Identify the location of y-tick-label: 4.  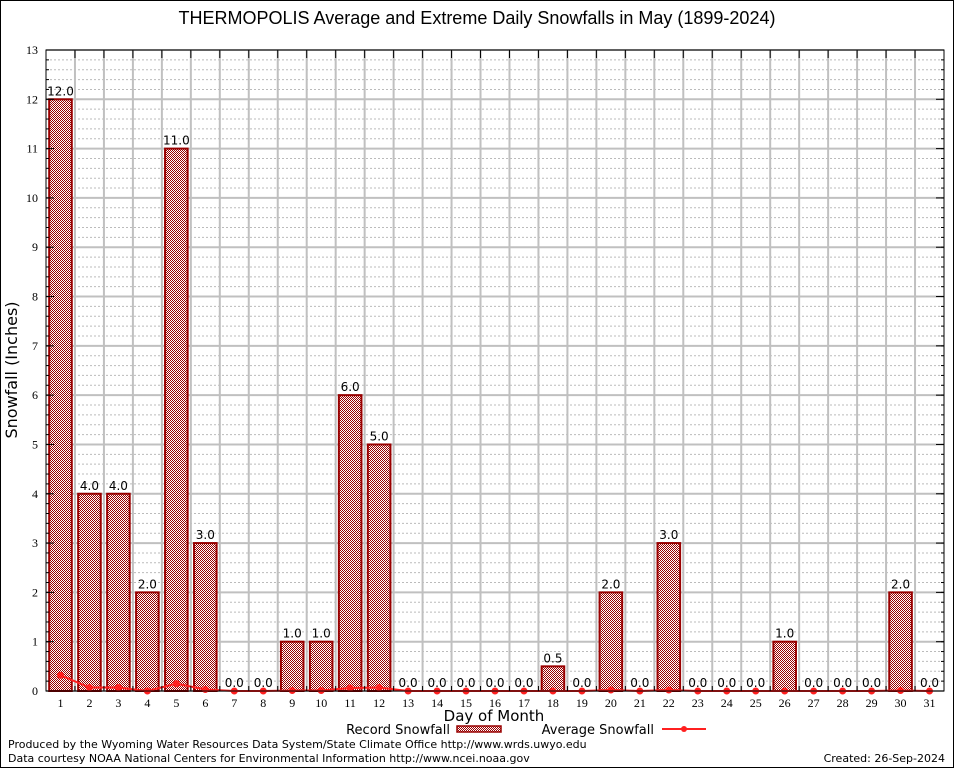
(35, 494).